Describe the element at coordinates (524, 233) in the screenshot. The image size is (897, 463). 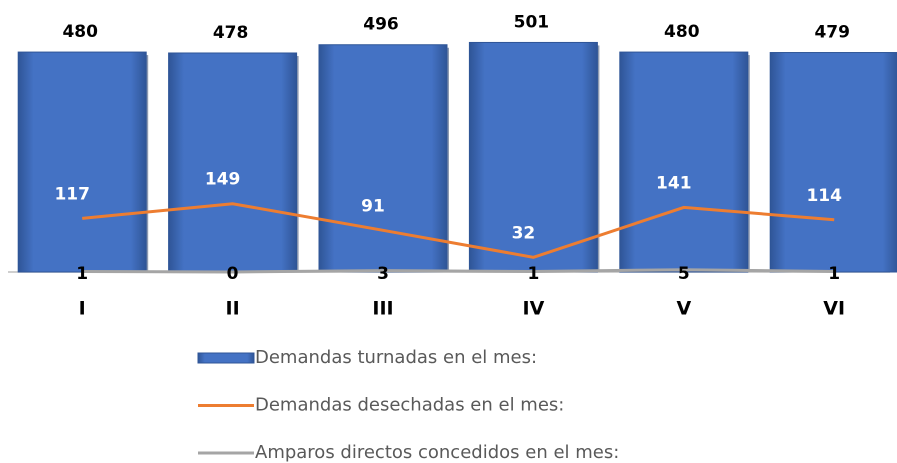
I see `line-value-label: 32` at that location.